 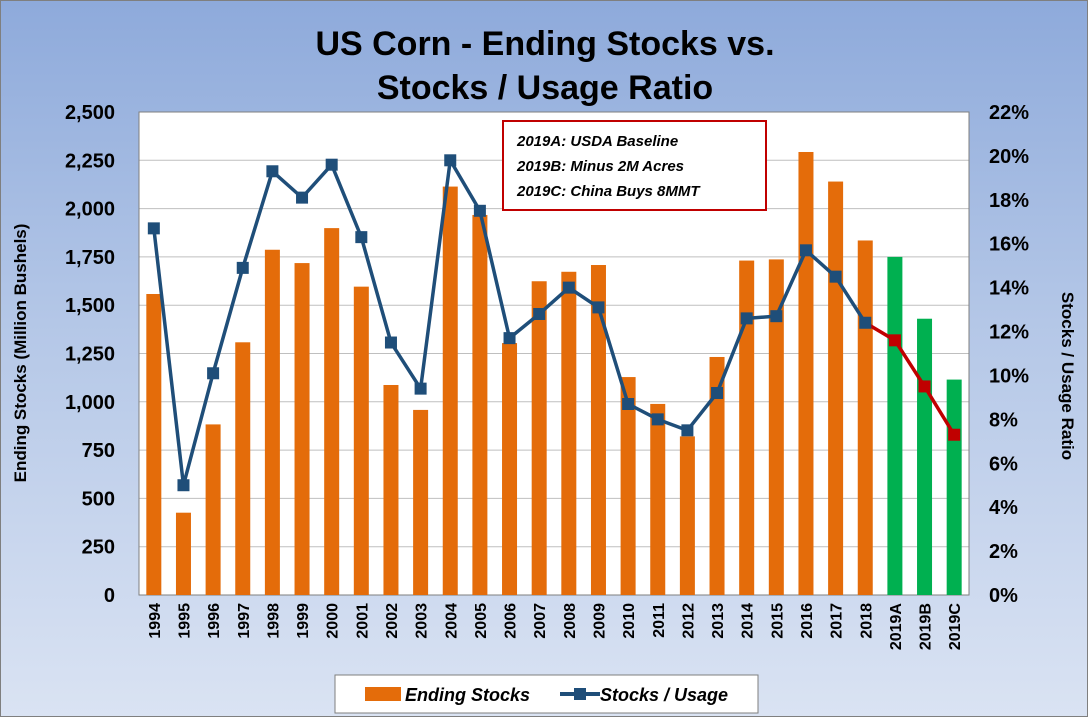 What do you see at coordinates (213, 373) in the screenshot?
I see `point-1996` at bounding box center [213, 373].